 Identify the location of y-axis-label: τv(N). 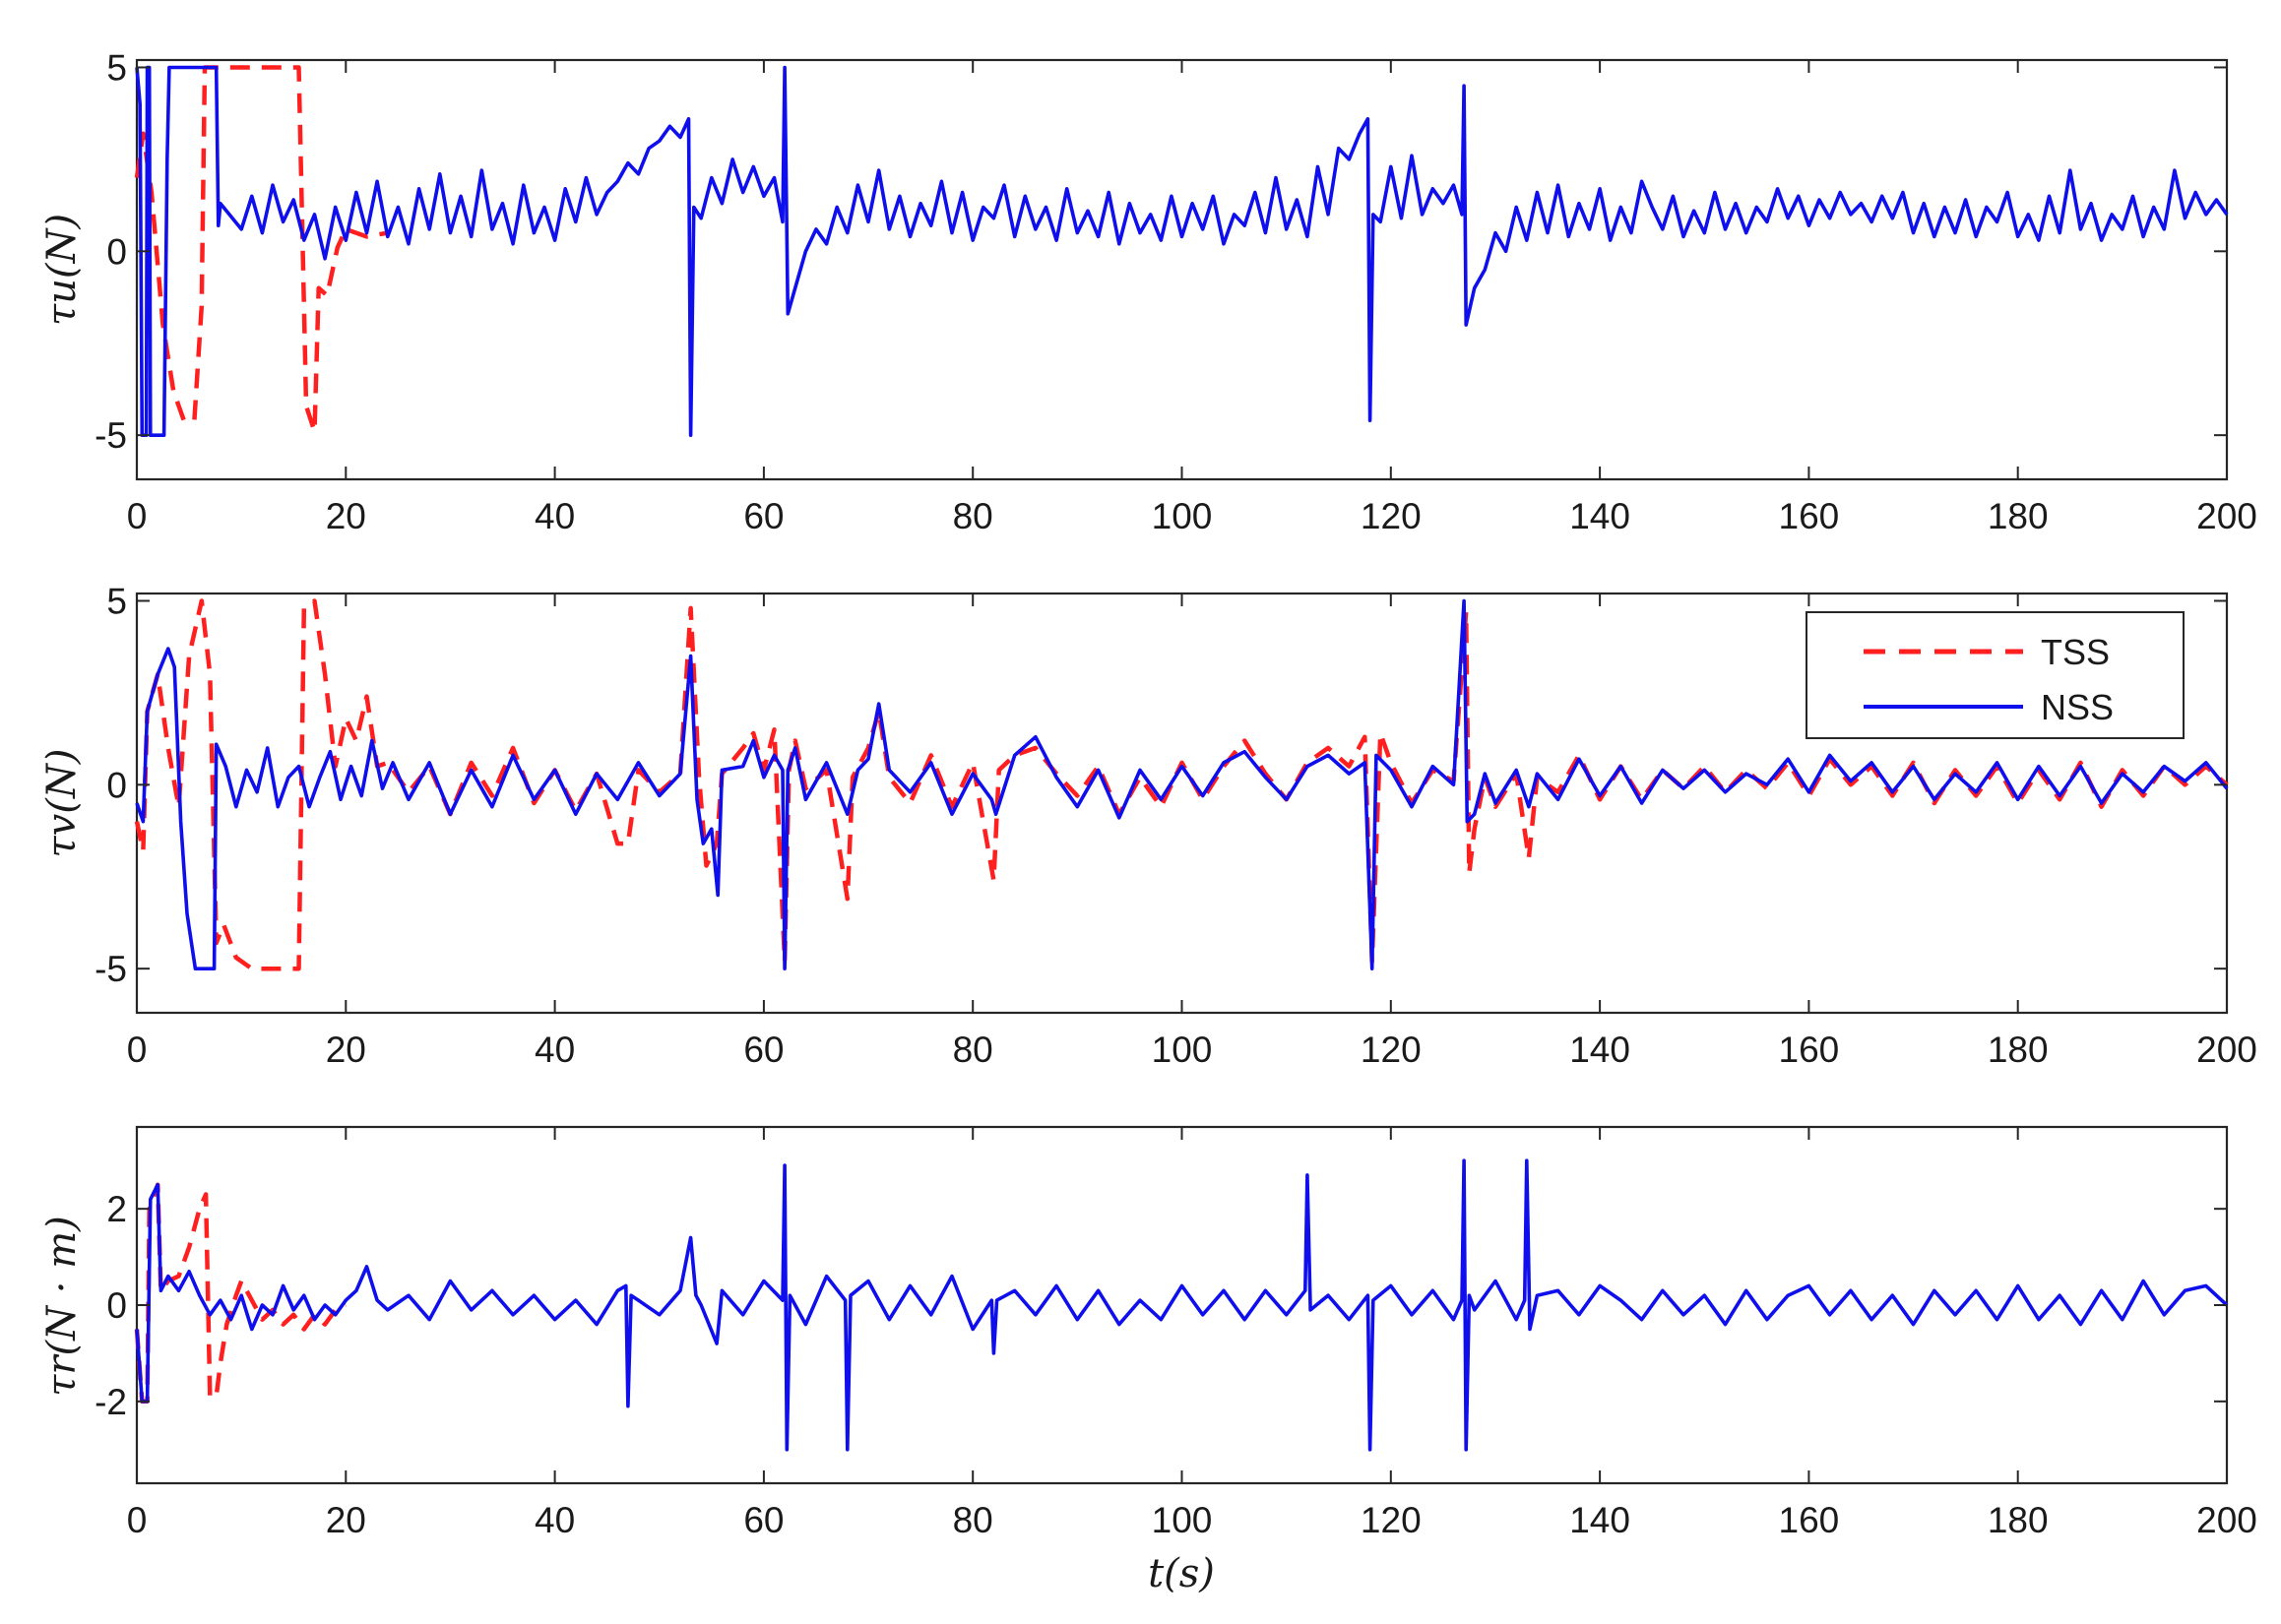
(62, 803).